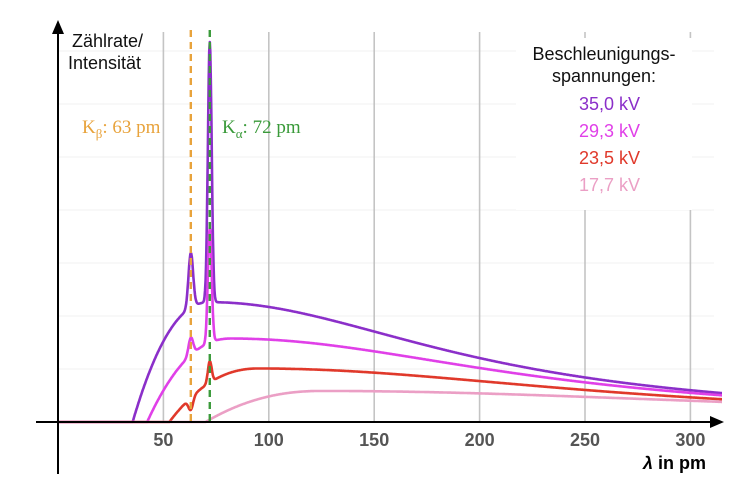 The height and width of the screenshot is (484, 740). Describe the element at coordinates (690, 440) in the screenshot. I see `x-tick-label: 300` at that location.